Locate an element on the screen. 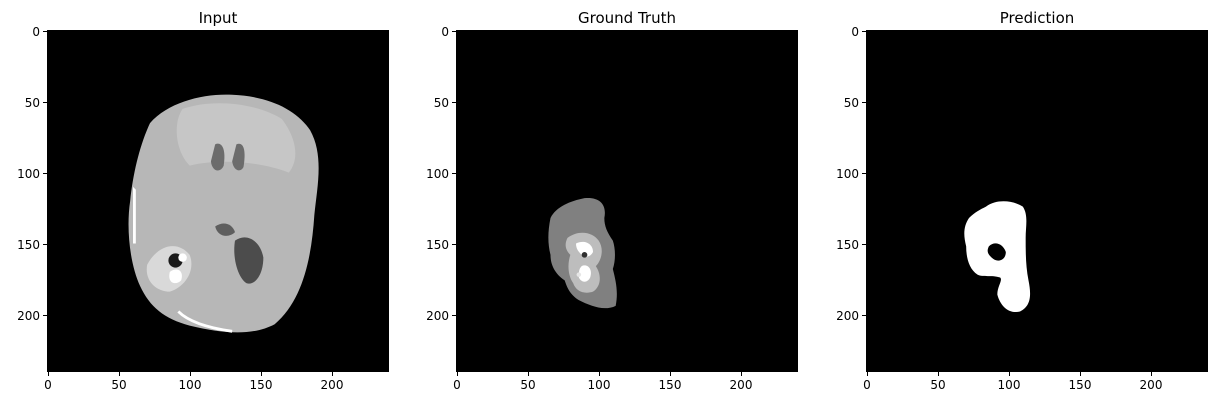 The height and width of the screenshot is (407, 1222). panel-title-input: Input is located at coordinates (218, 18).